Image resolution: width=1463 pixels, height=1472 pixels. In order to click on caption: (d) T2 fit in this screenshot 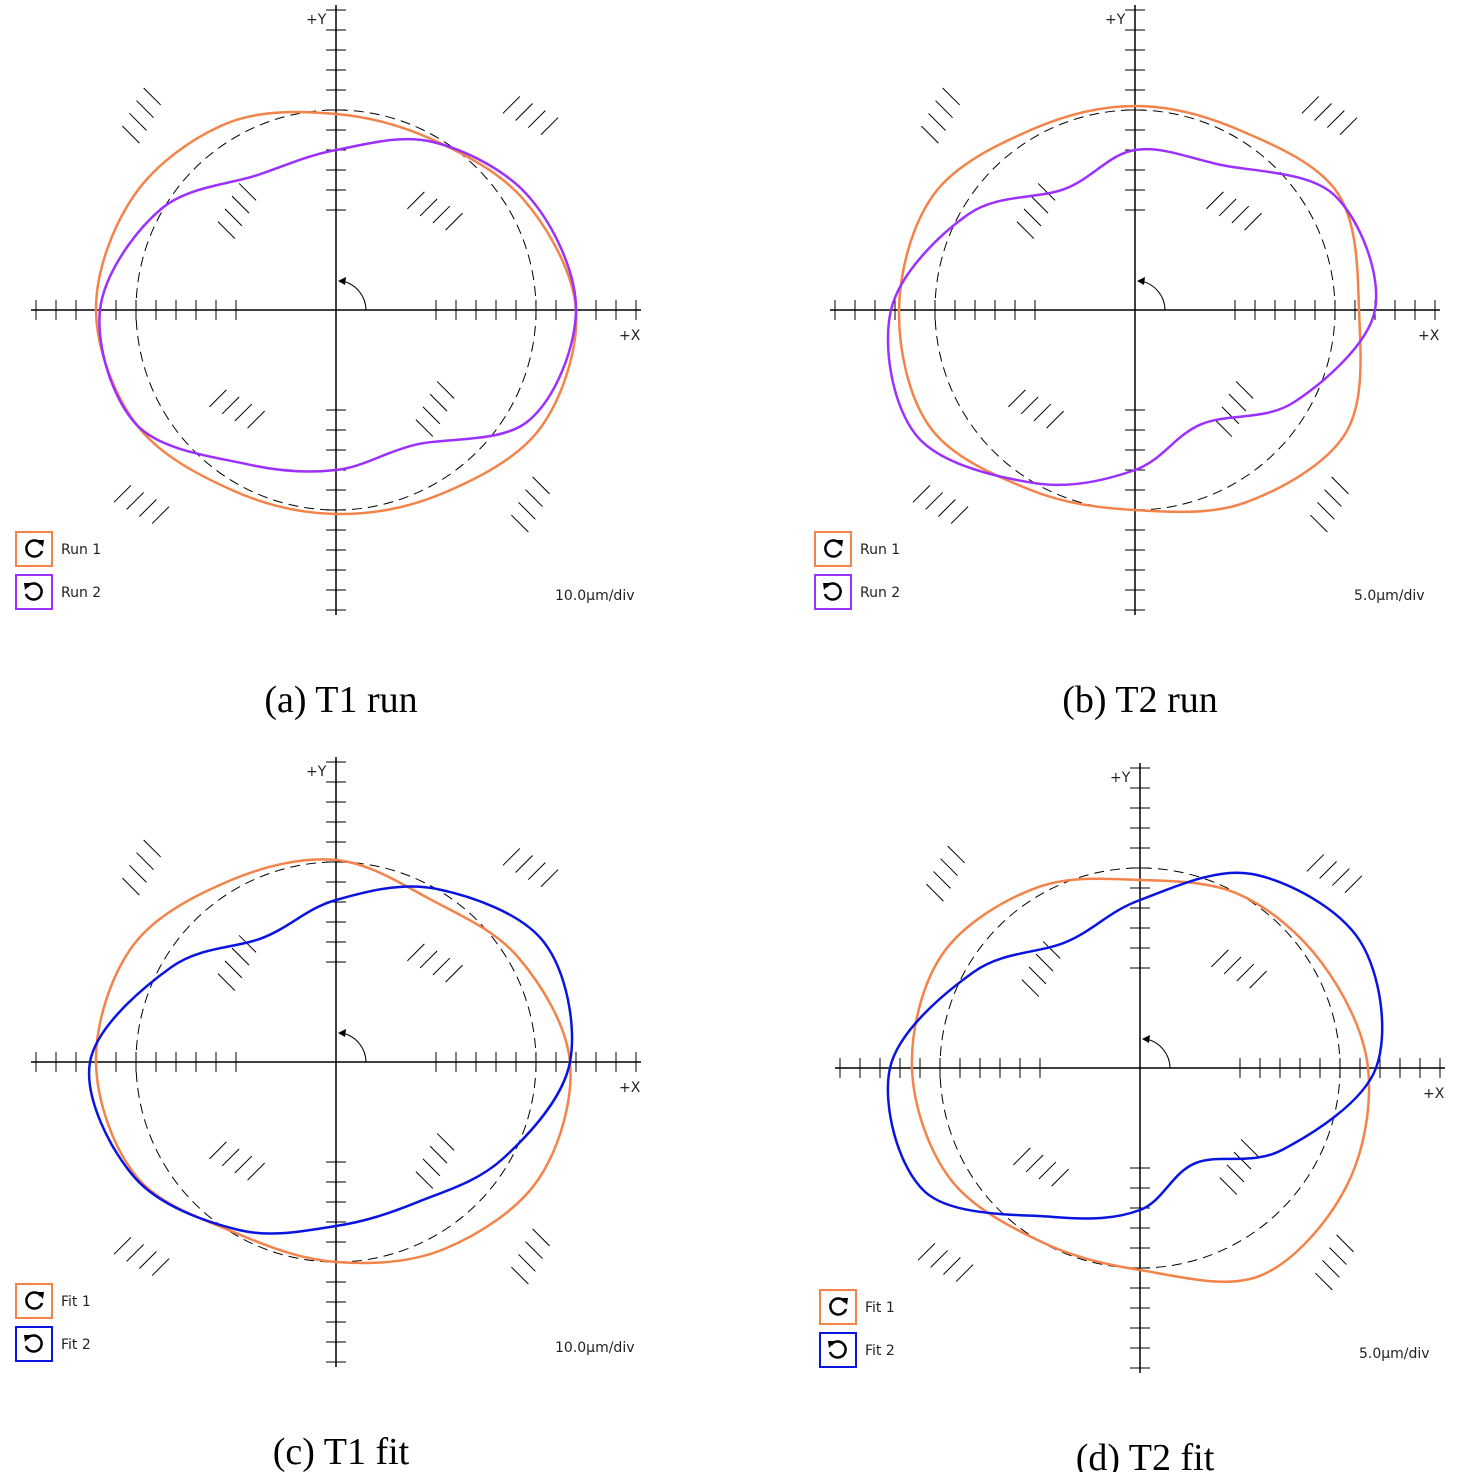, I will do `click(1145, 1454)`.